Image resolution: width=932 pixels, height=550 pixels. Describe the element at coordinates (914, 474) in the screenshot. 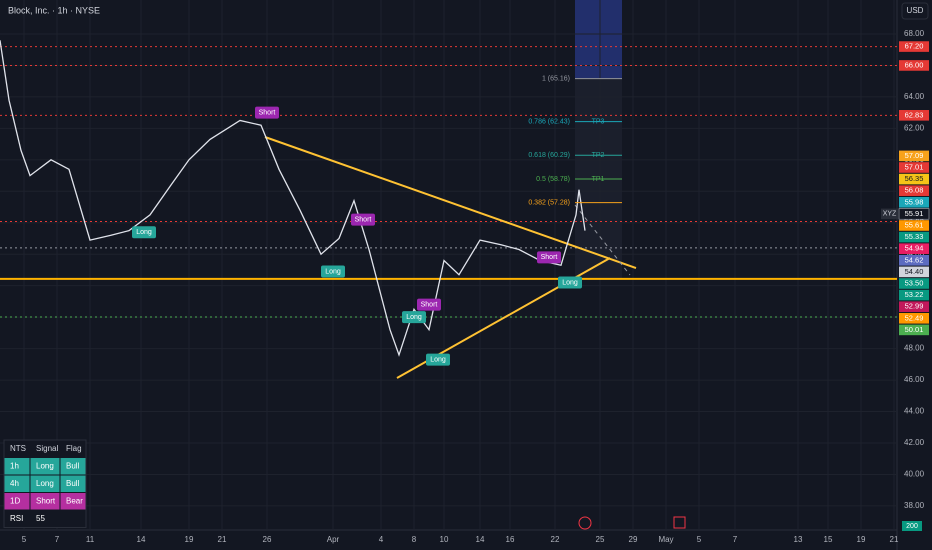

I see `y-tick-label: 40.00` at that location.